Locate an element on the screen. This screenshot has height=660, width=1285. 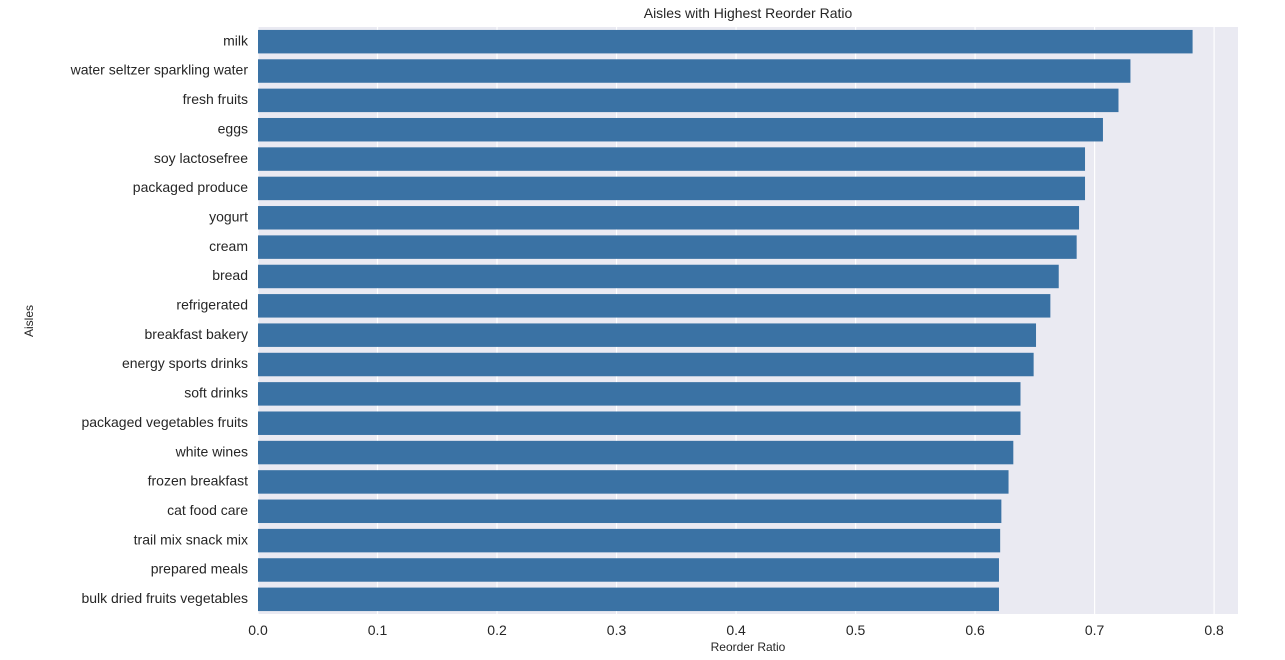
x-tick-label: 0.1 is located at coordinates (378, 630).